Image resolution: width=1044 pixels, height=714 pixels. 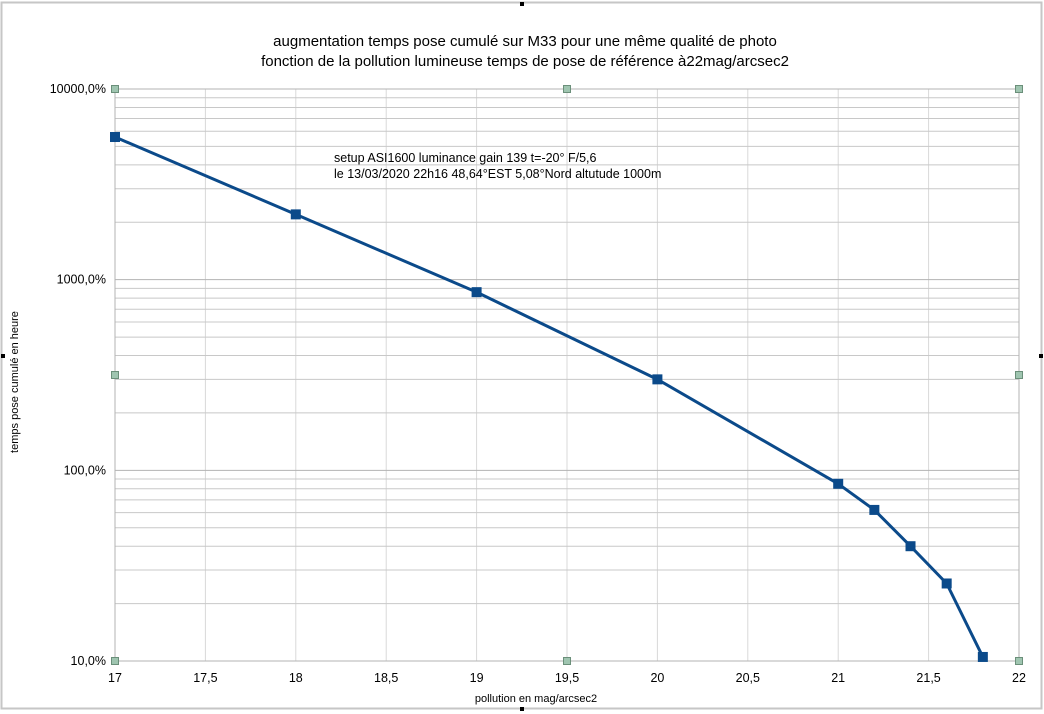 I want to click on x-tick-label: 22, so click(x=1019, y=678).